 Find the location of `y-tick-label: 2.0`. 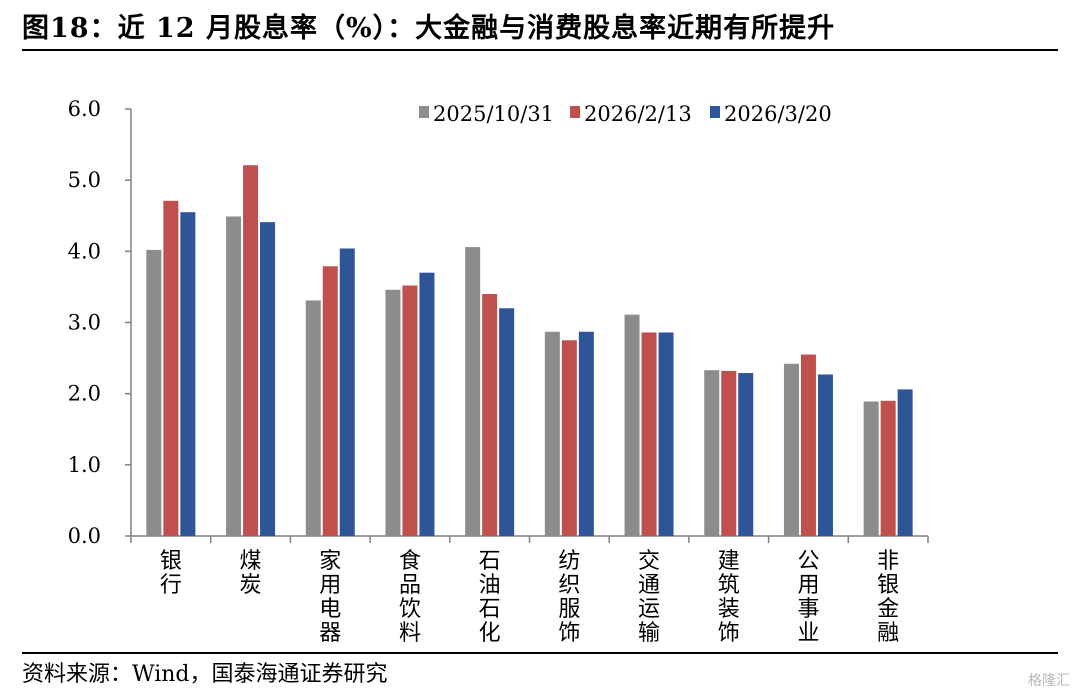

y-tick-label: 2.0 is located at coordinates (84, 394).